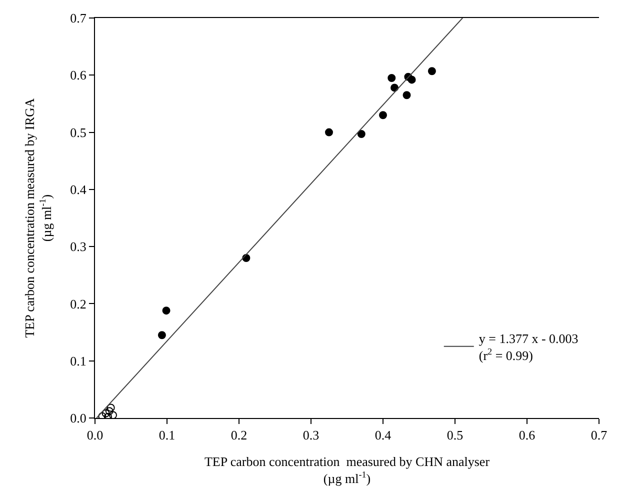  Describe the element at coordinates (78, 360) in the screenshot. I see `y-tick-label: 0.1` at that location.